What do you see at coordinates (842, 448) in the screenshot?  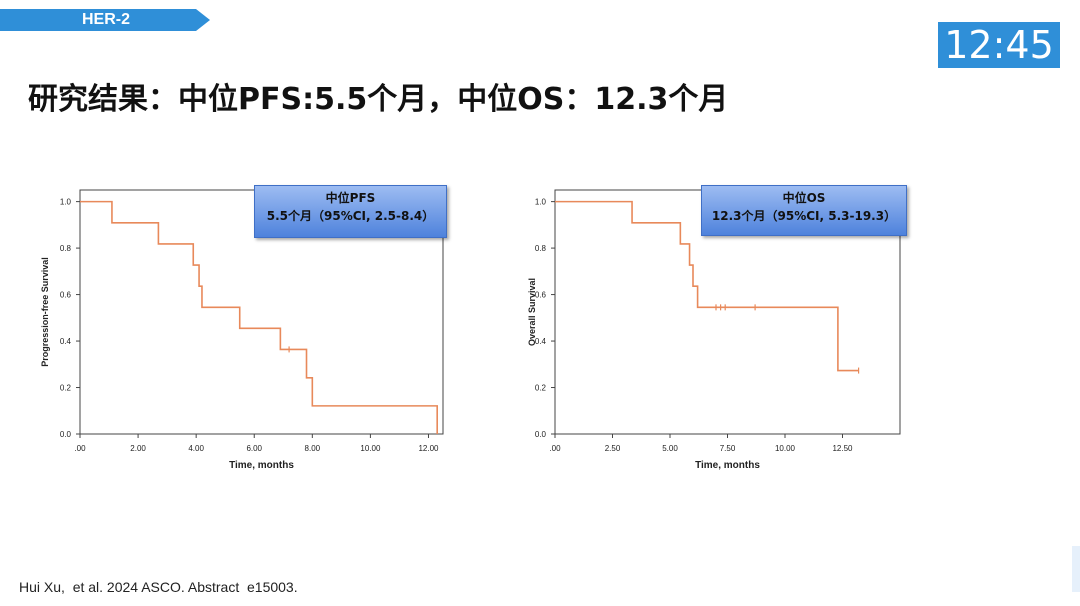 I see `x-tick-label: 12.50` at bounding box center [842, 448].